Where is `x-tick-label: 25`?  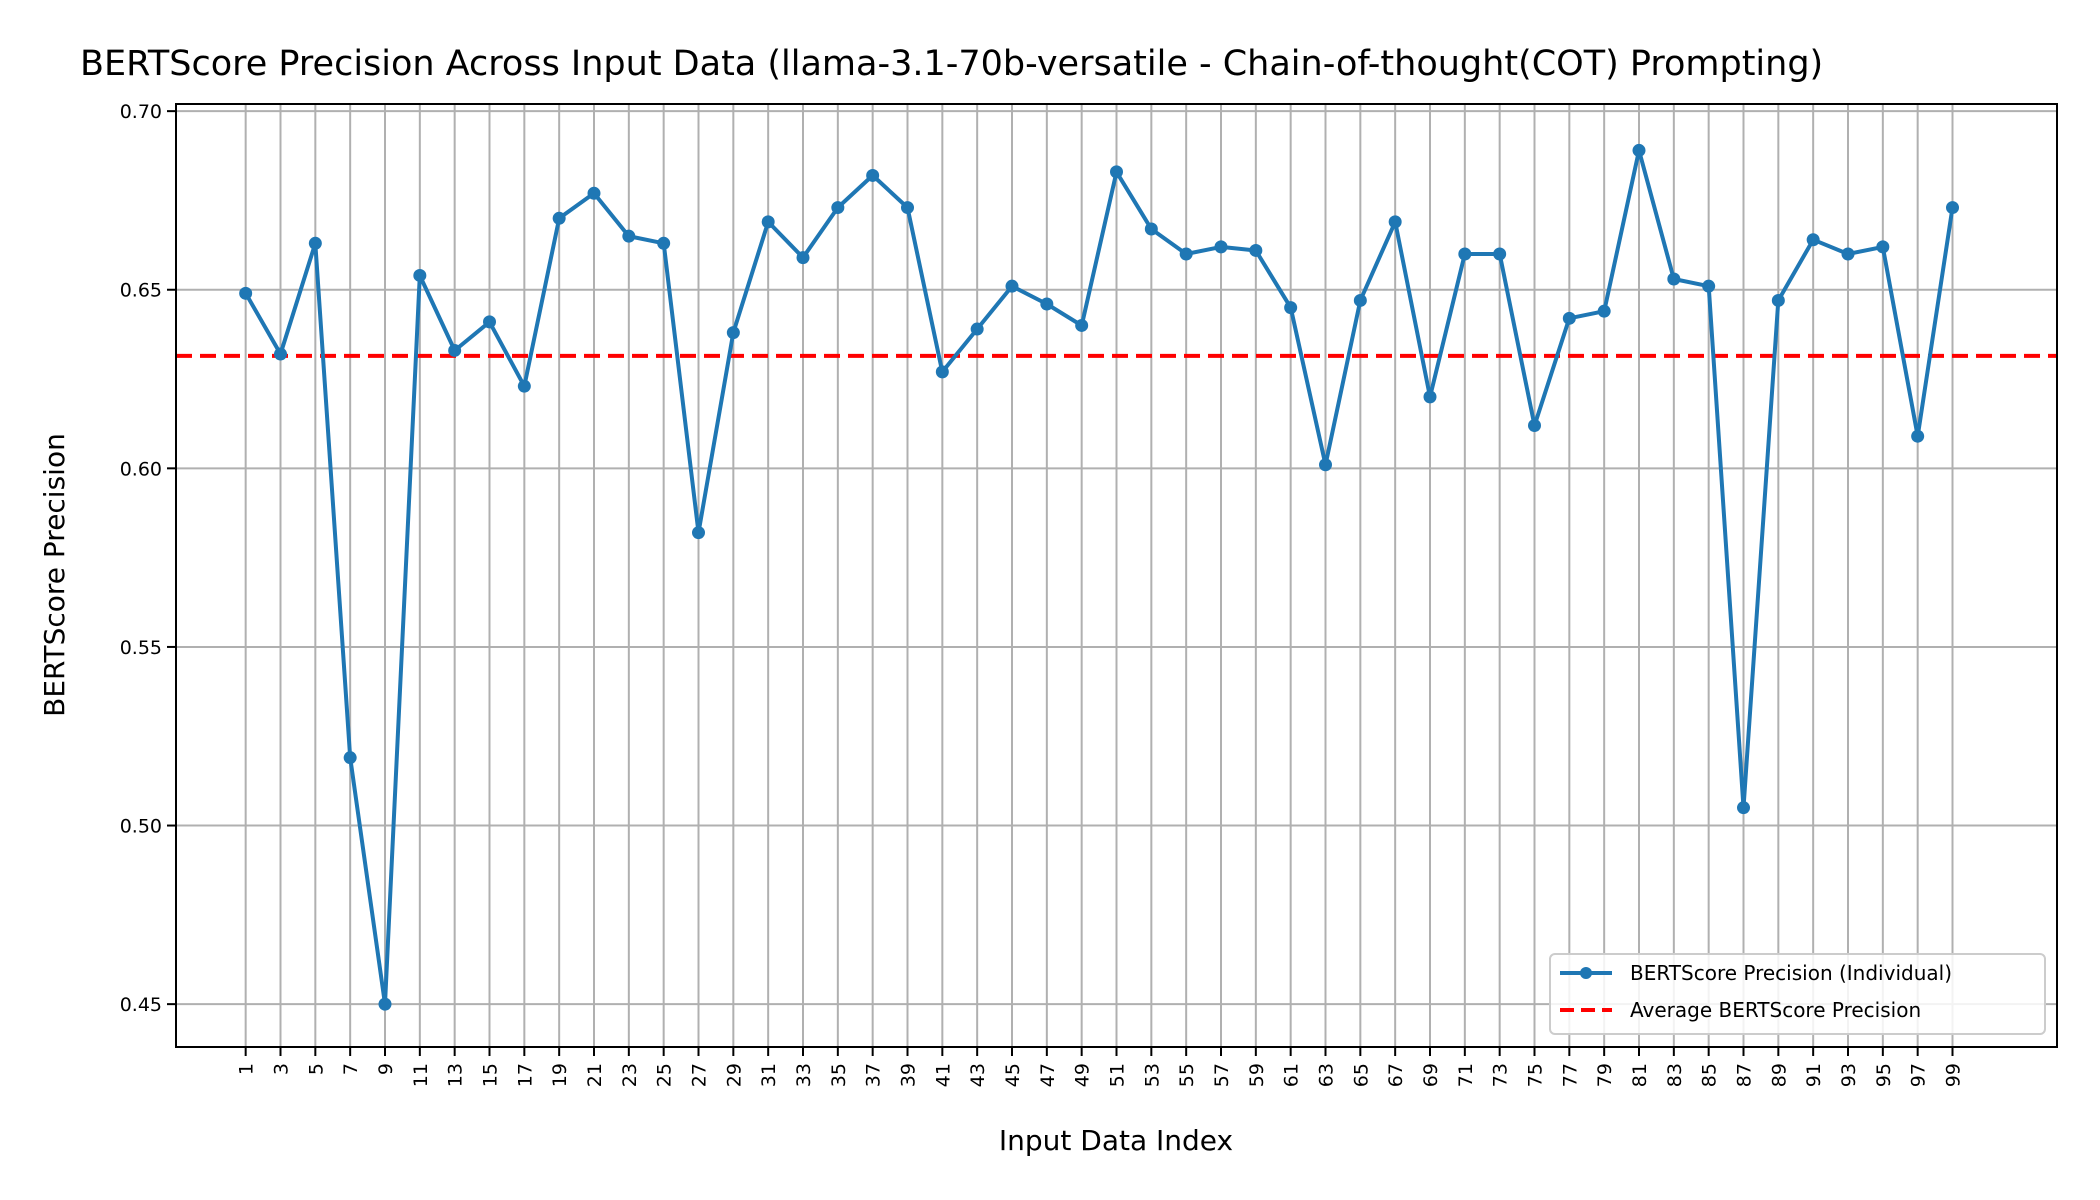 x-tick-label: 25 is located at coordinates (665, 1075).